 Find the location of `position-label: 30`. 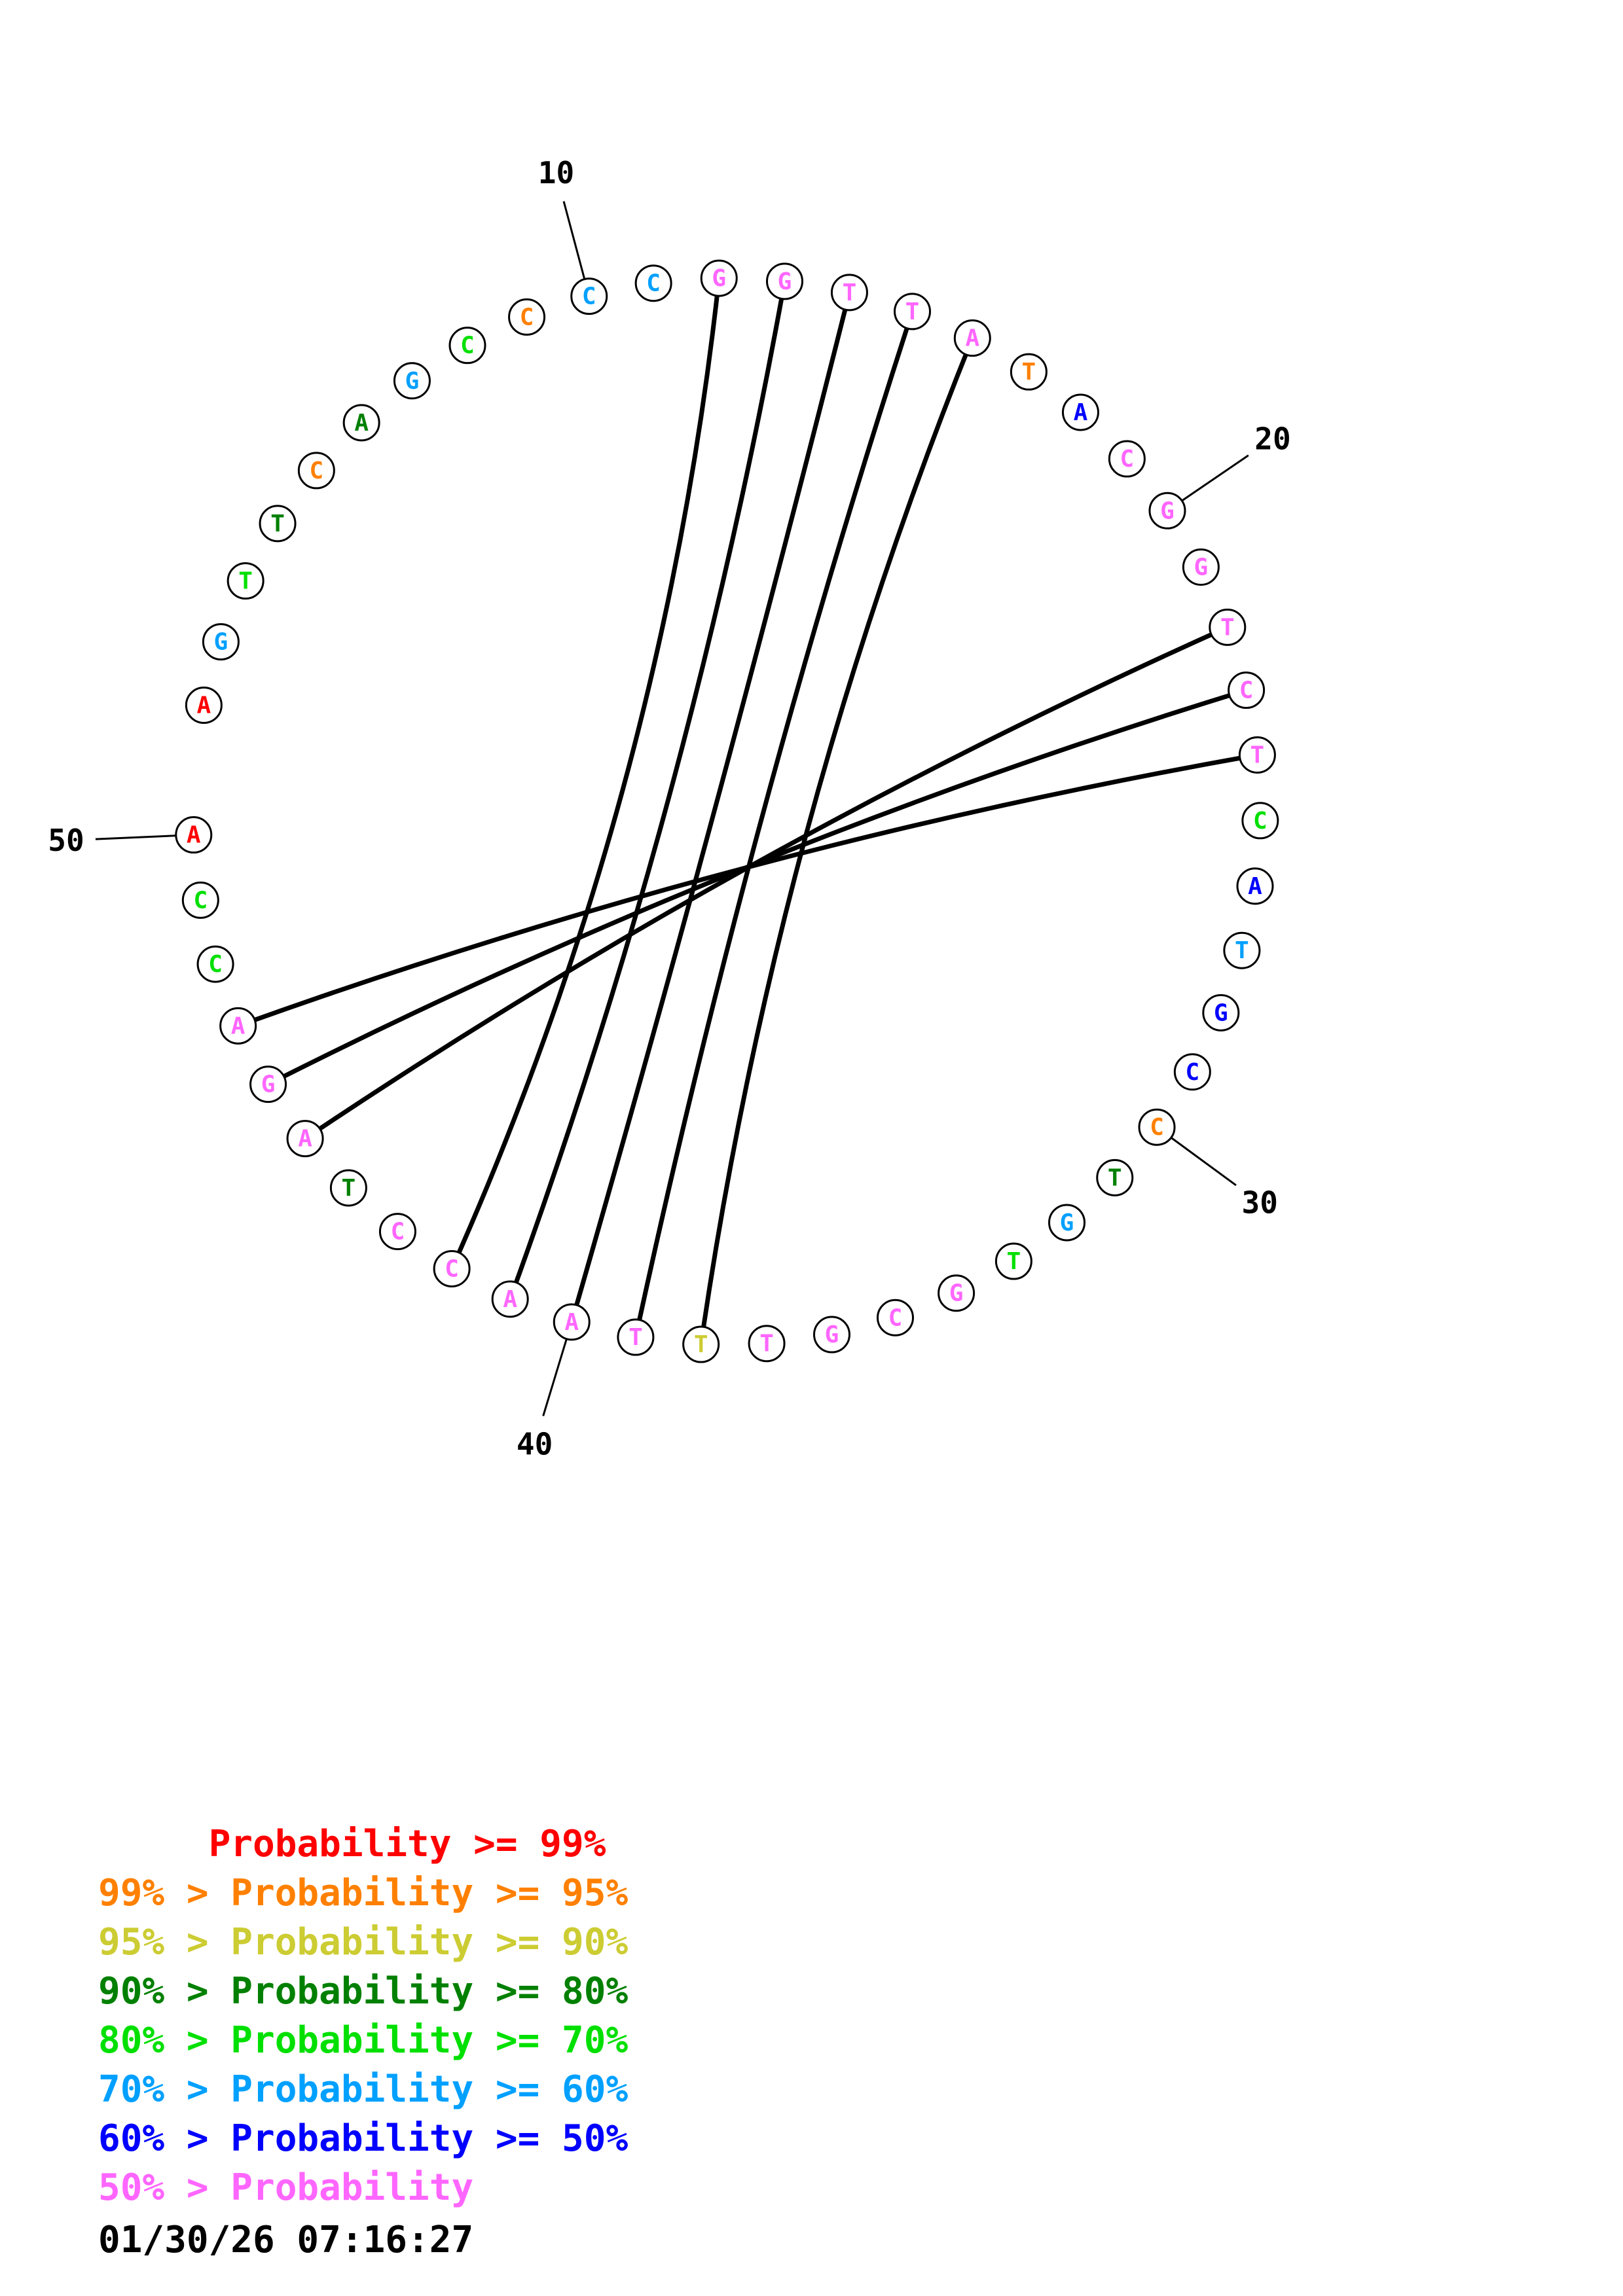

position-label: 30 is located at coordinates (1260, 1203).